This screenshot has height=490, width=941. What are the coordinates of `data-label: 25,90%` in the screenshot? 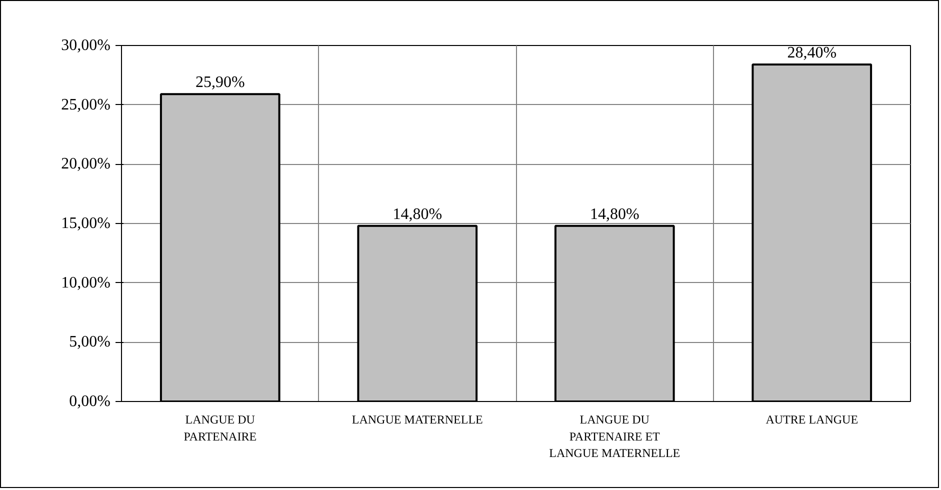 It's located at (220, 83).